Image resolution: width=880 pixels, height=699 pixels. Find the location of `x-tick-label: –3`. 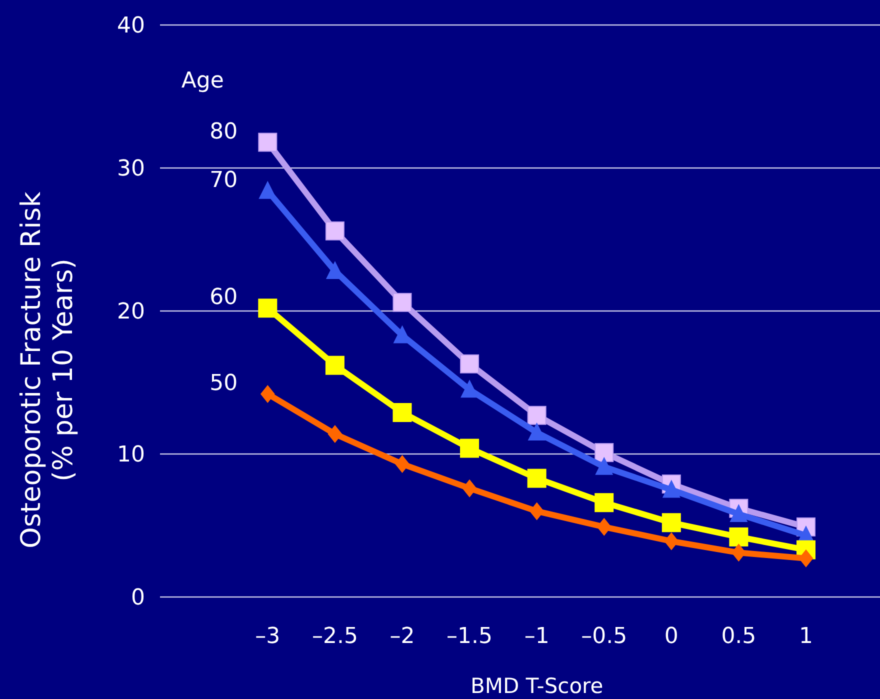

x-tick-label: –3 is located at coordinates (267, 636).